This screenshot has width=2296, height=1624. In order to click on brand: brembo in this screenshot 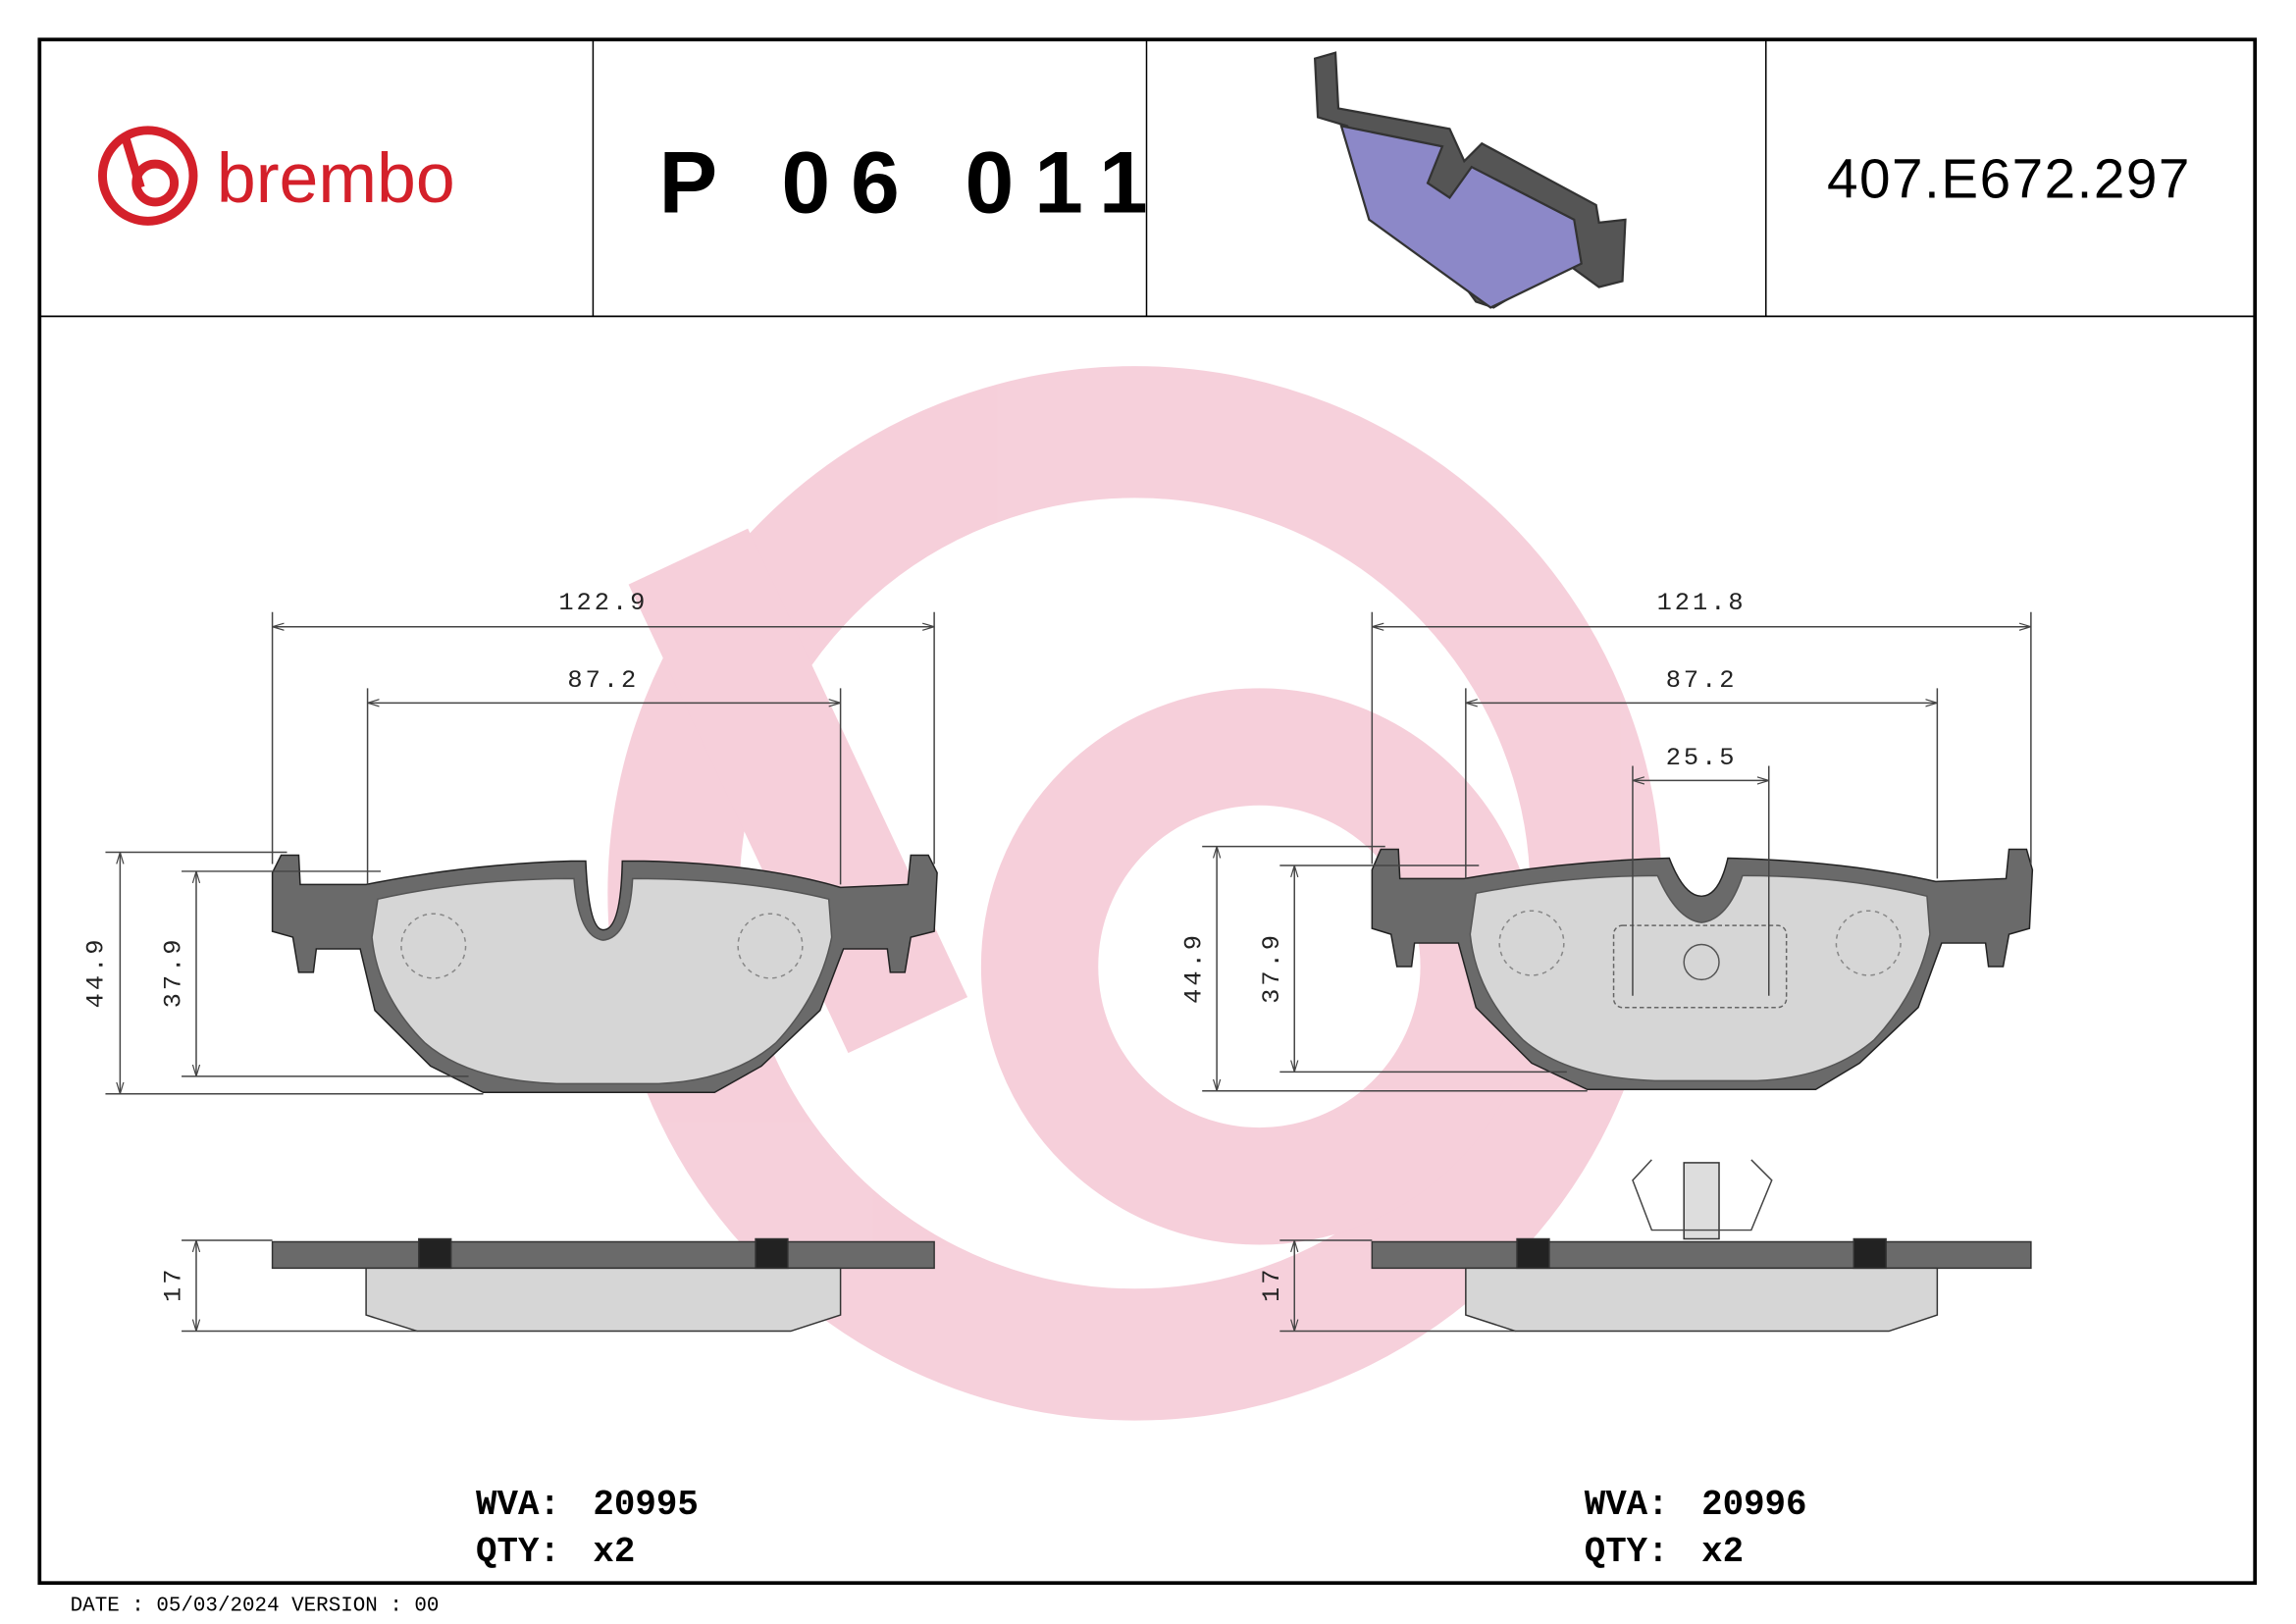, I will do `click(336, 178)`.